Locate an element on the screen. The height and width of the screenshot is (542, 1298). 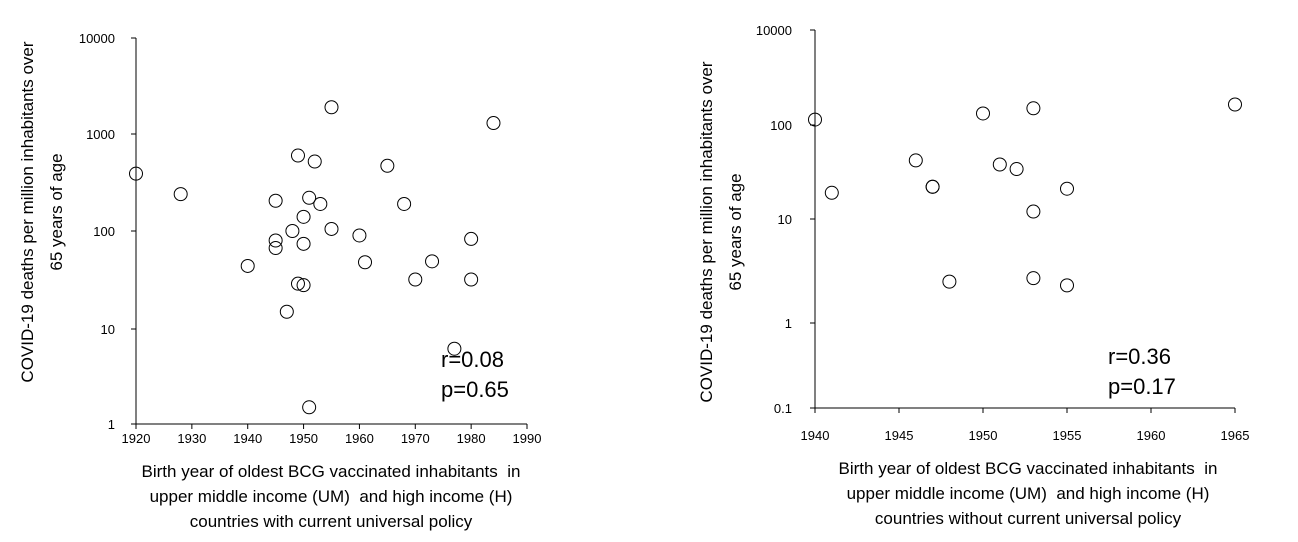
x-tick-label: 1945 is located at coordinates (899, 435).